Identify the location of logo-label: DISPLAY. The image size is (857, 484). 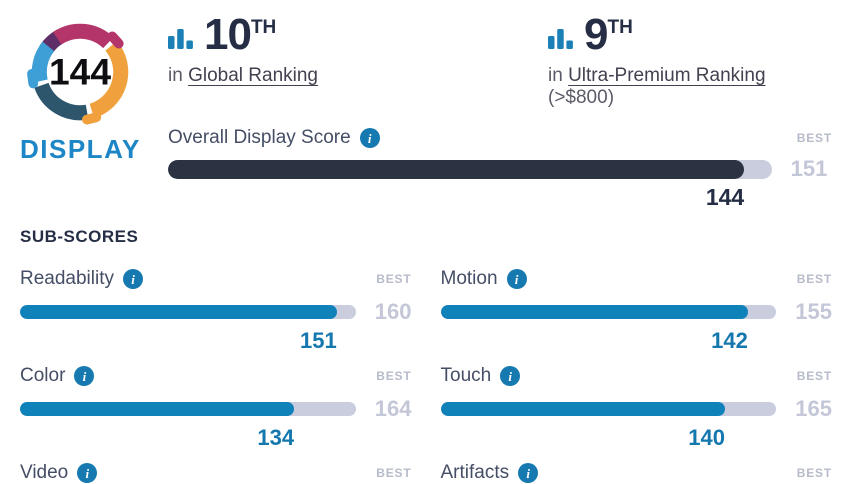
(80, 149).